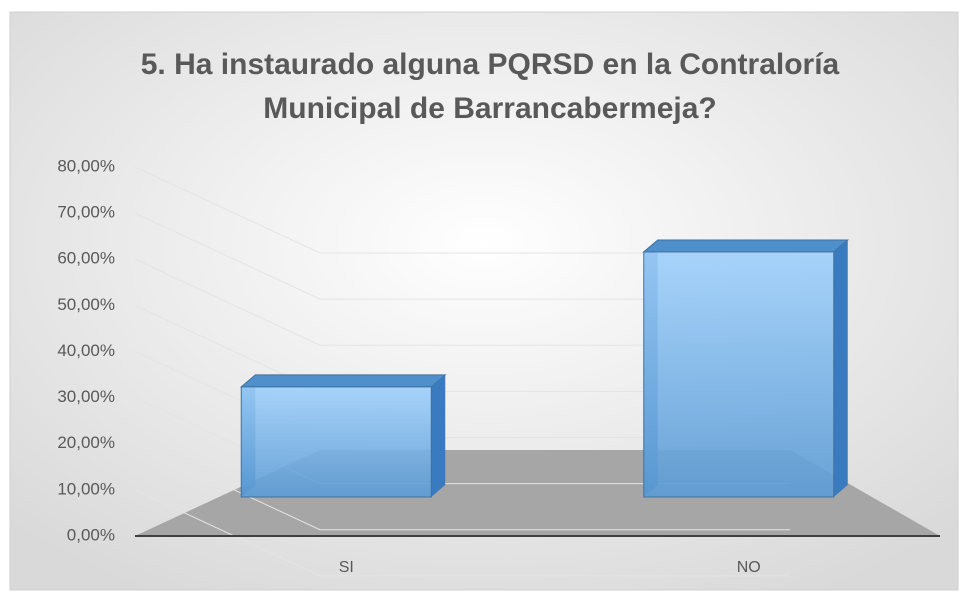  Describe the element at coordinates (490, 108) in the screenshot. I see `chart-title: Municipal de Barrancabermeja?` at that location.